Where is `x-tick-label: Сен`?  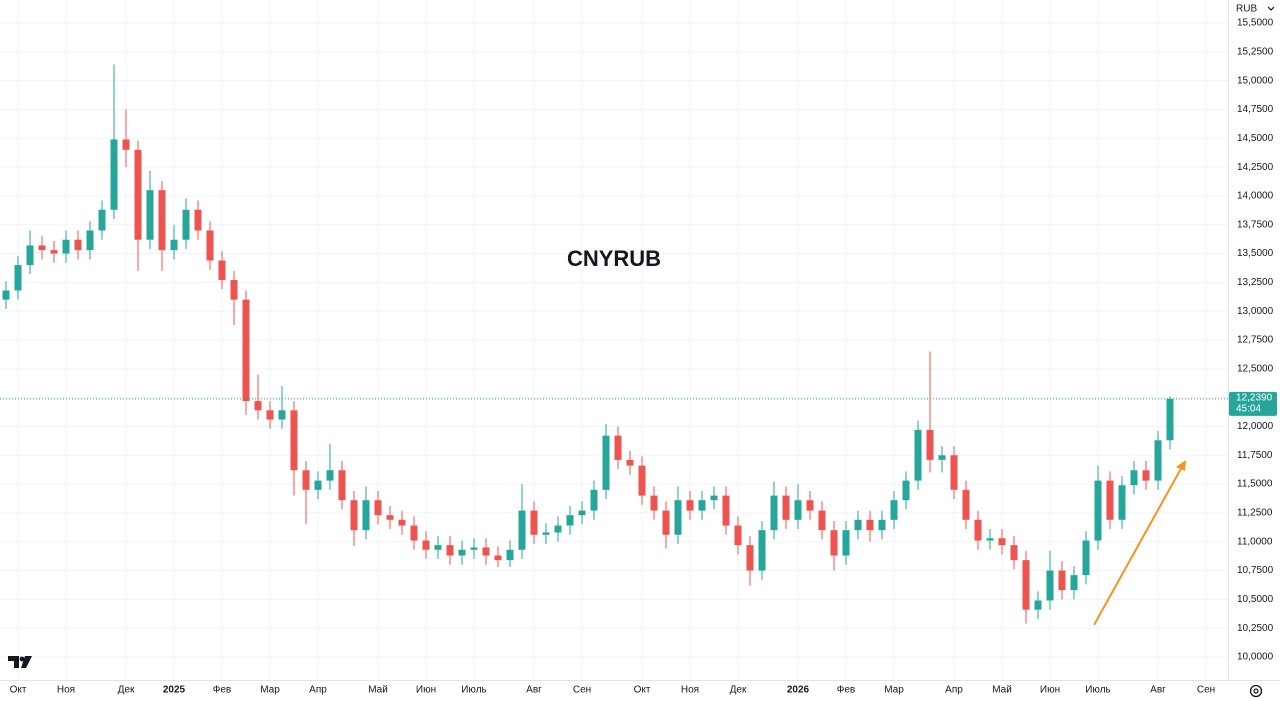
x-tick-label: Сен is located at coordinates (582, 690).